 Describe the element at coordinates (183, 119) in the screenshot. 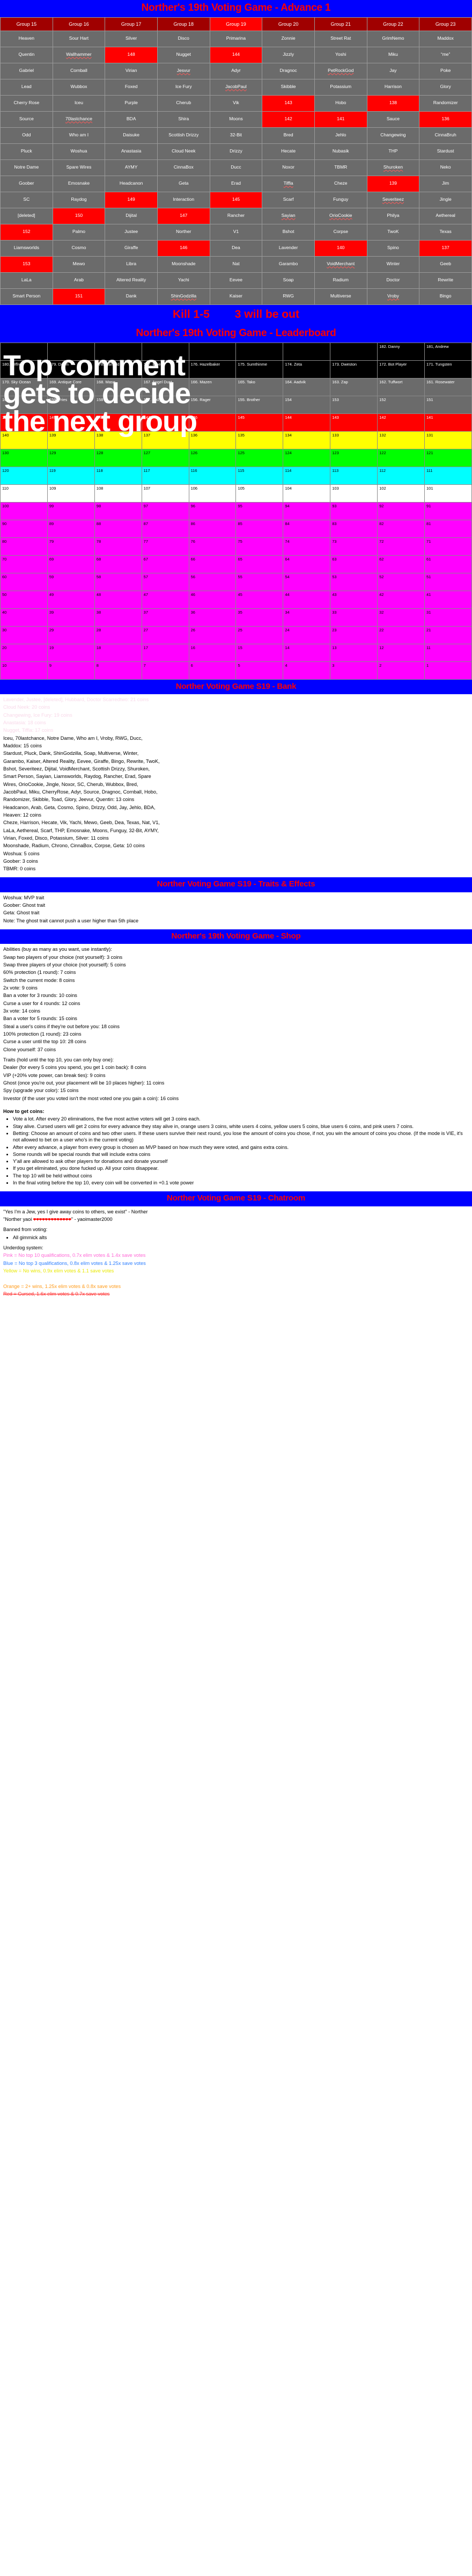

I see `advance-cell-player: Shira` at that location.